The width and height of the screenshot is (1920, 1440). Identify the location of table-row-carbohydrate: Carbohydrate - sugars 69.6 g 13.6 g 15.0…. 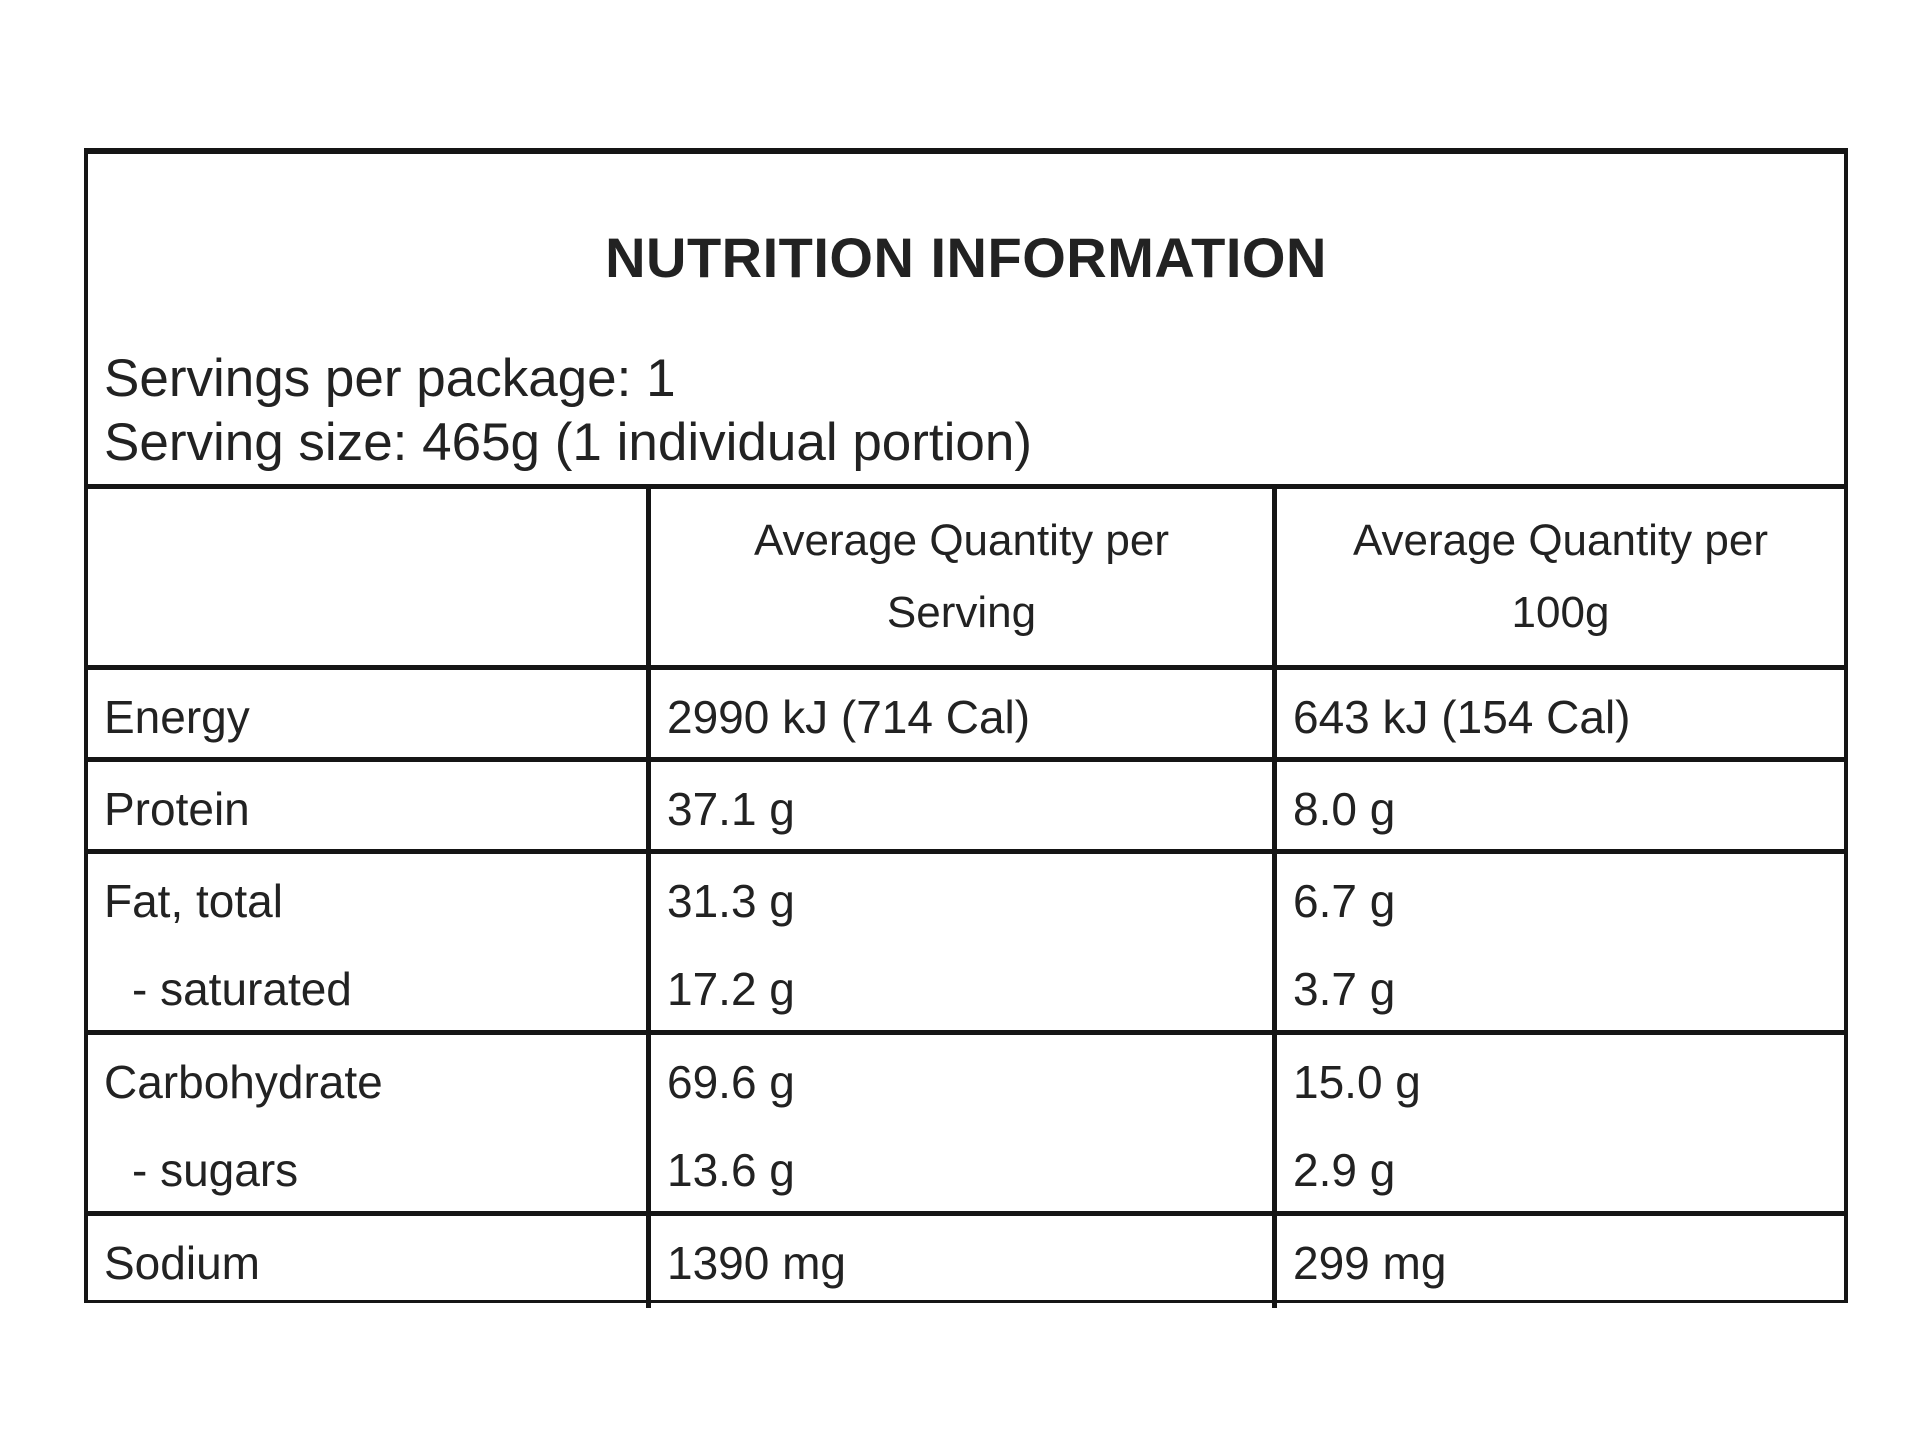
(966, 1125).